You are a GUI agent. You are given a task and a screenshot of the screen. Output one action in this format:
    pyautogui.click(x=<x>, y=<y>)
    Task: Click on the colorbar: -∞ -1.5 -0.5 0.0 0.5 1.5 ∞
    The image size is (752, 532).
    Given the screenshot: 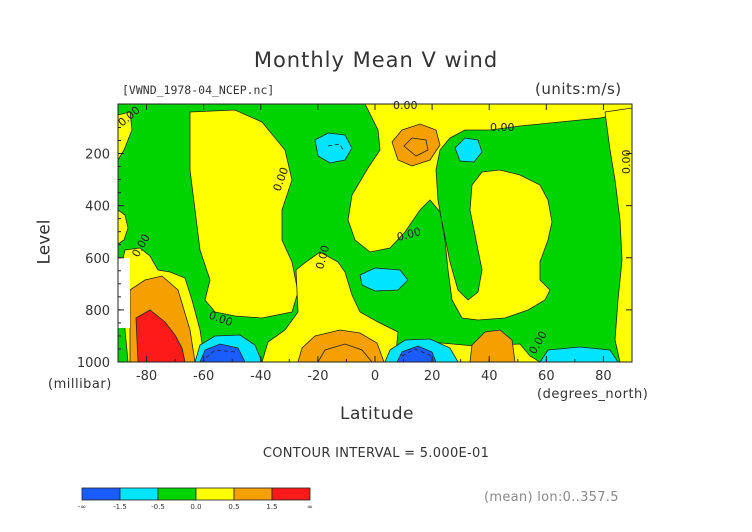 What is the action you would take?
    pyautogui.click(x=195, y=499)
    